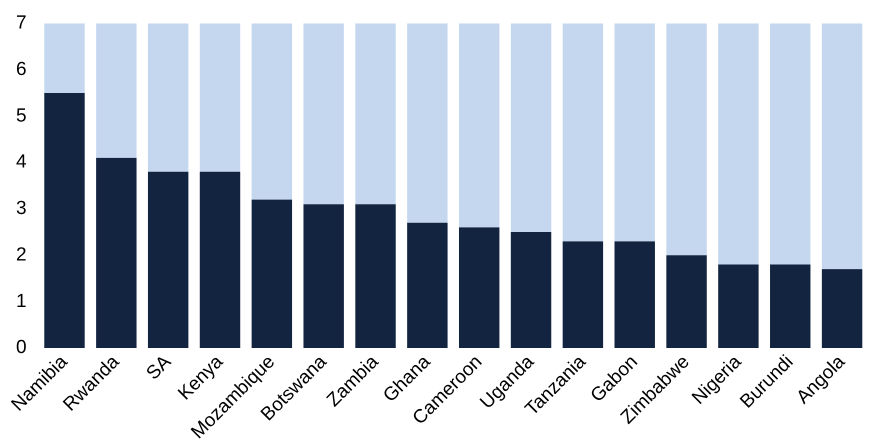  Describe the element at coordinates (159, 367) in the screenshot. I see `x-tick-label: SA` at that location.